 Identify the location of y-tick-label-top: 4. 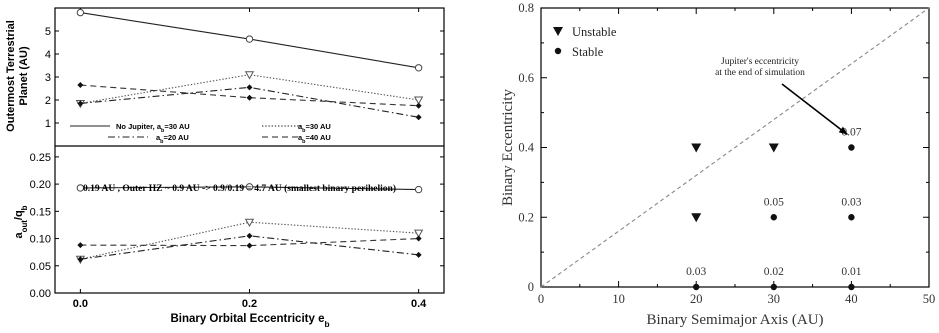
(48, 55).